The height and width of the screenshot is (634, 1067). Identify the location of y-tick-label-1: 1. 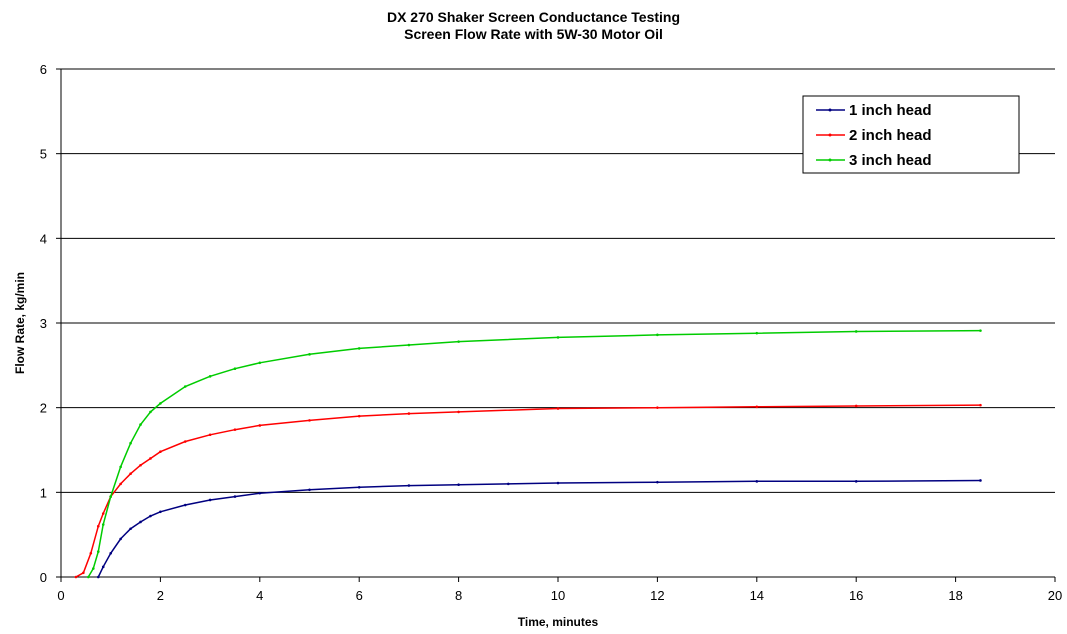
(43, 492).